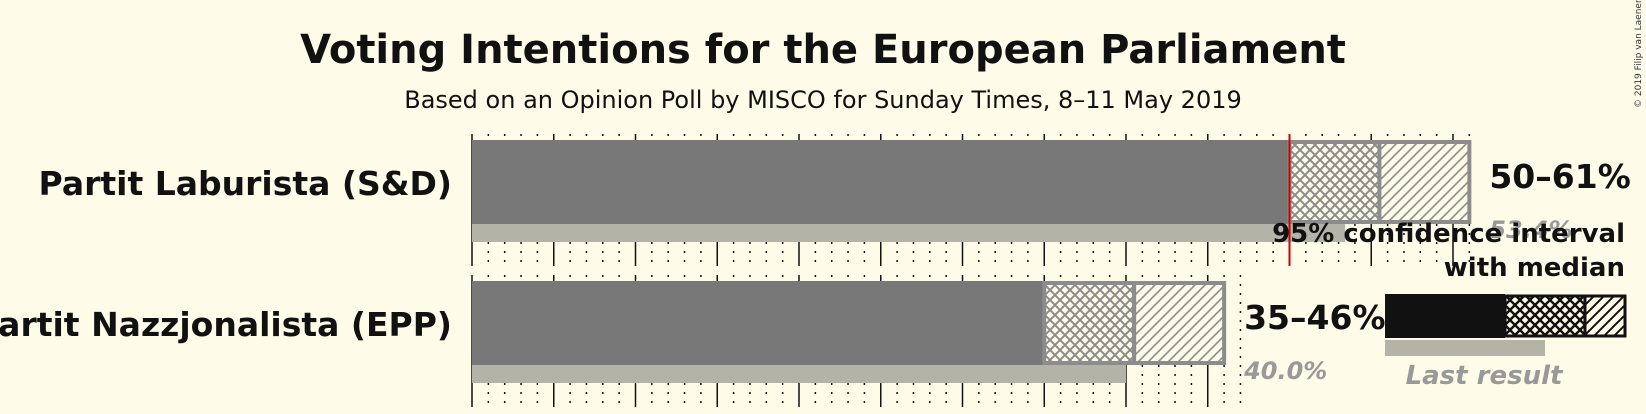  What do you see at coordinates (1485, 376) in the screenshot?
I see `legend-last-result-label: Last result` at bounding box center [1485, 376].